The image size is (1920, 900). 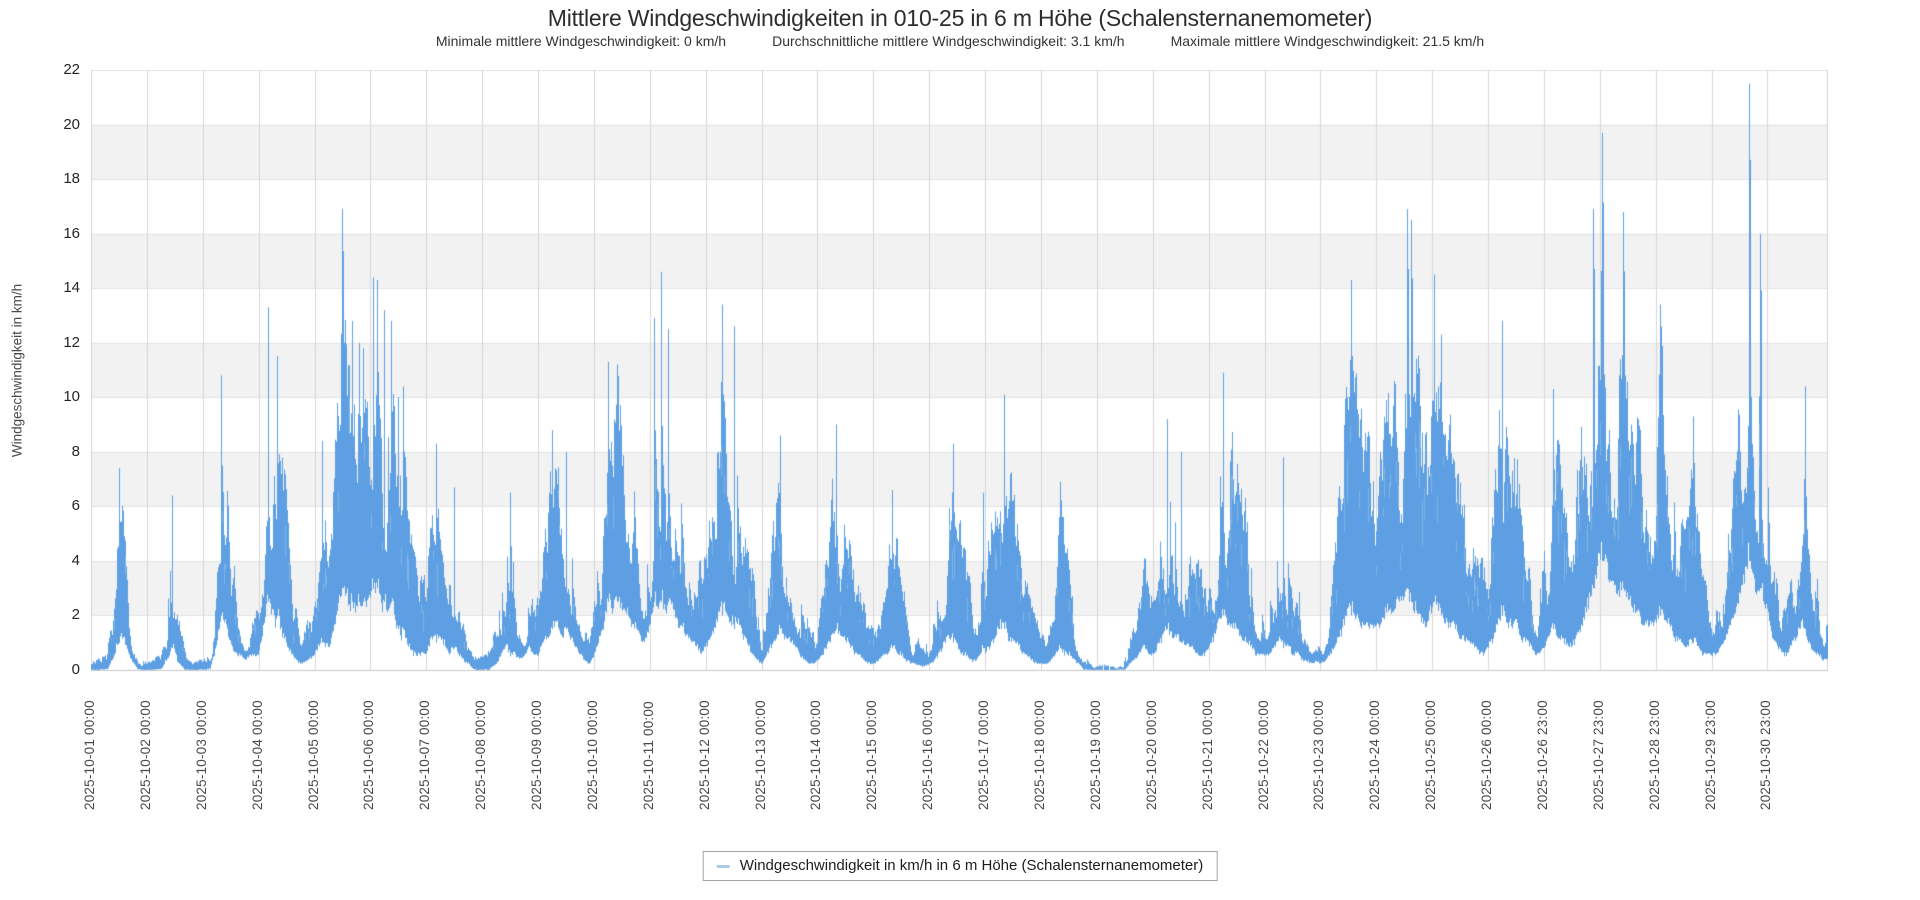 I want to click on y-tick-label: 12, so click(x=71, y=342).